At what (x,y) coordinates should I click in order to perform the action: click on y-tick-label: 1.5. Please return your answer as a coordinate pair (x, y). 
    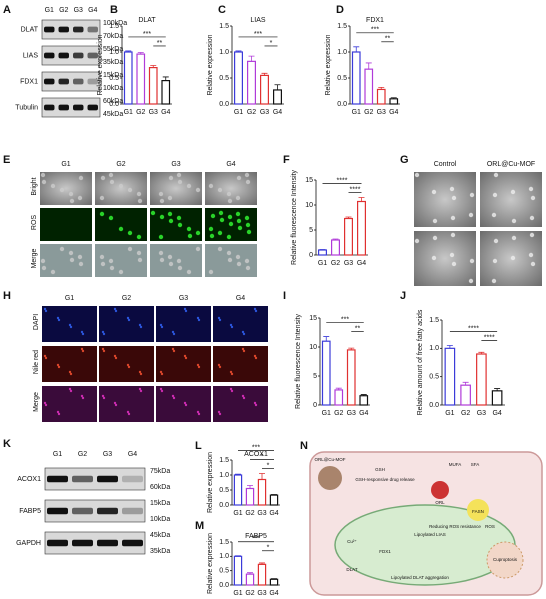
    Looking at the image, I should click on (434, 320).